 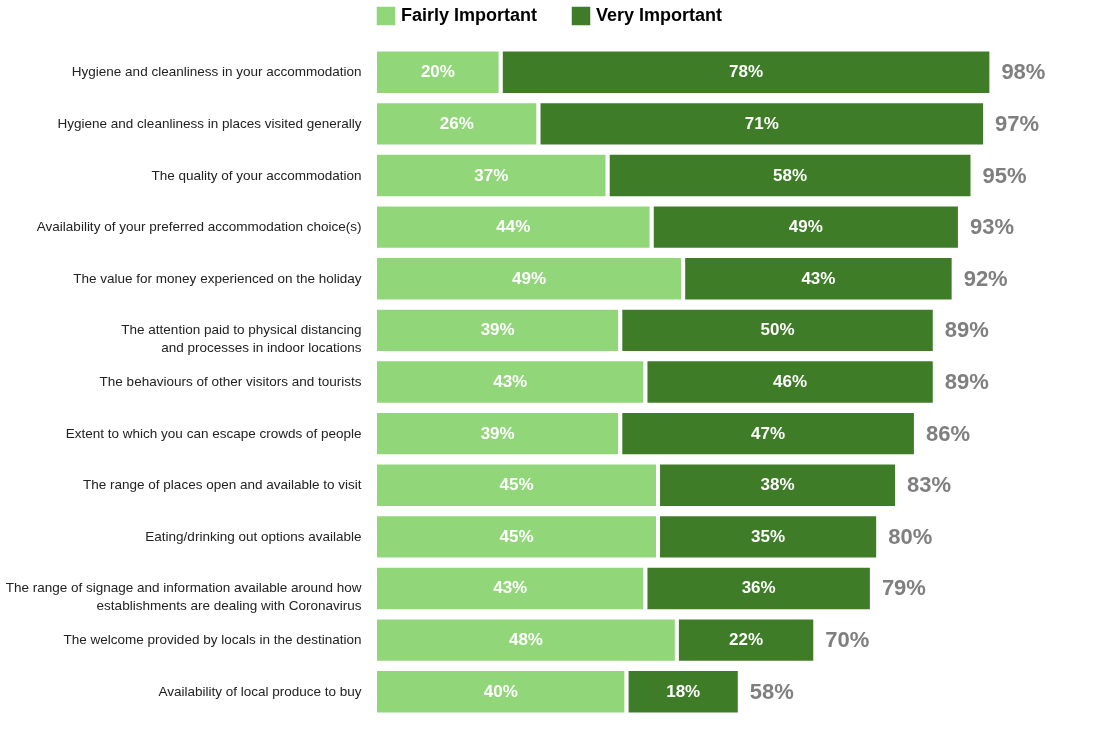 What do you see at coordinates (183, 597) in the screenshot?
I see `y-tick-label: The range of signage and information available around how establishments are dealing with Coronavirus` at bounding box center [183, 597].